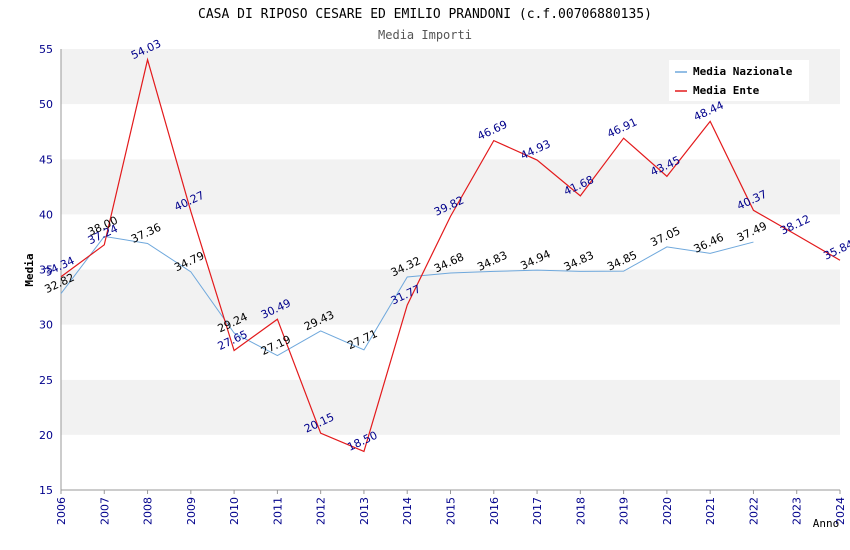 This screenshot has height=550, width=850. What do you see at coordinates (797, 511) in the screenshot?
I see `x-tick-label: 2023` at bounding box center [797, 511].